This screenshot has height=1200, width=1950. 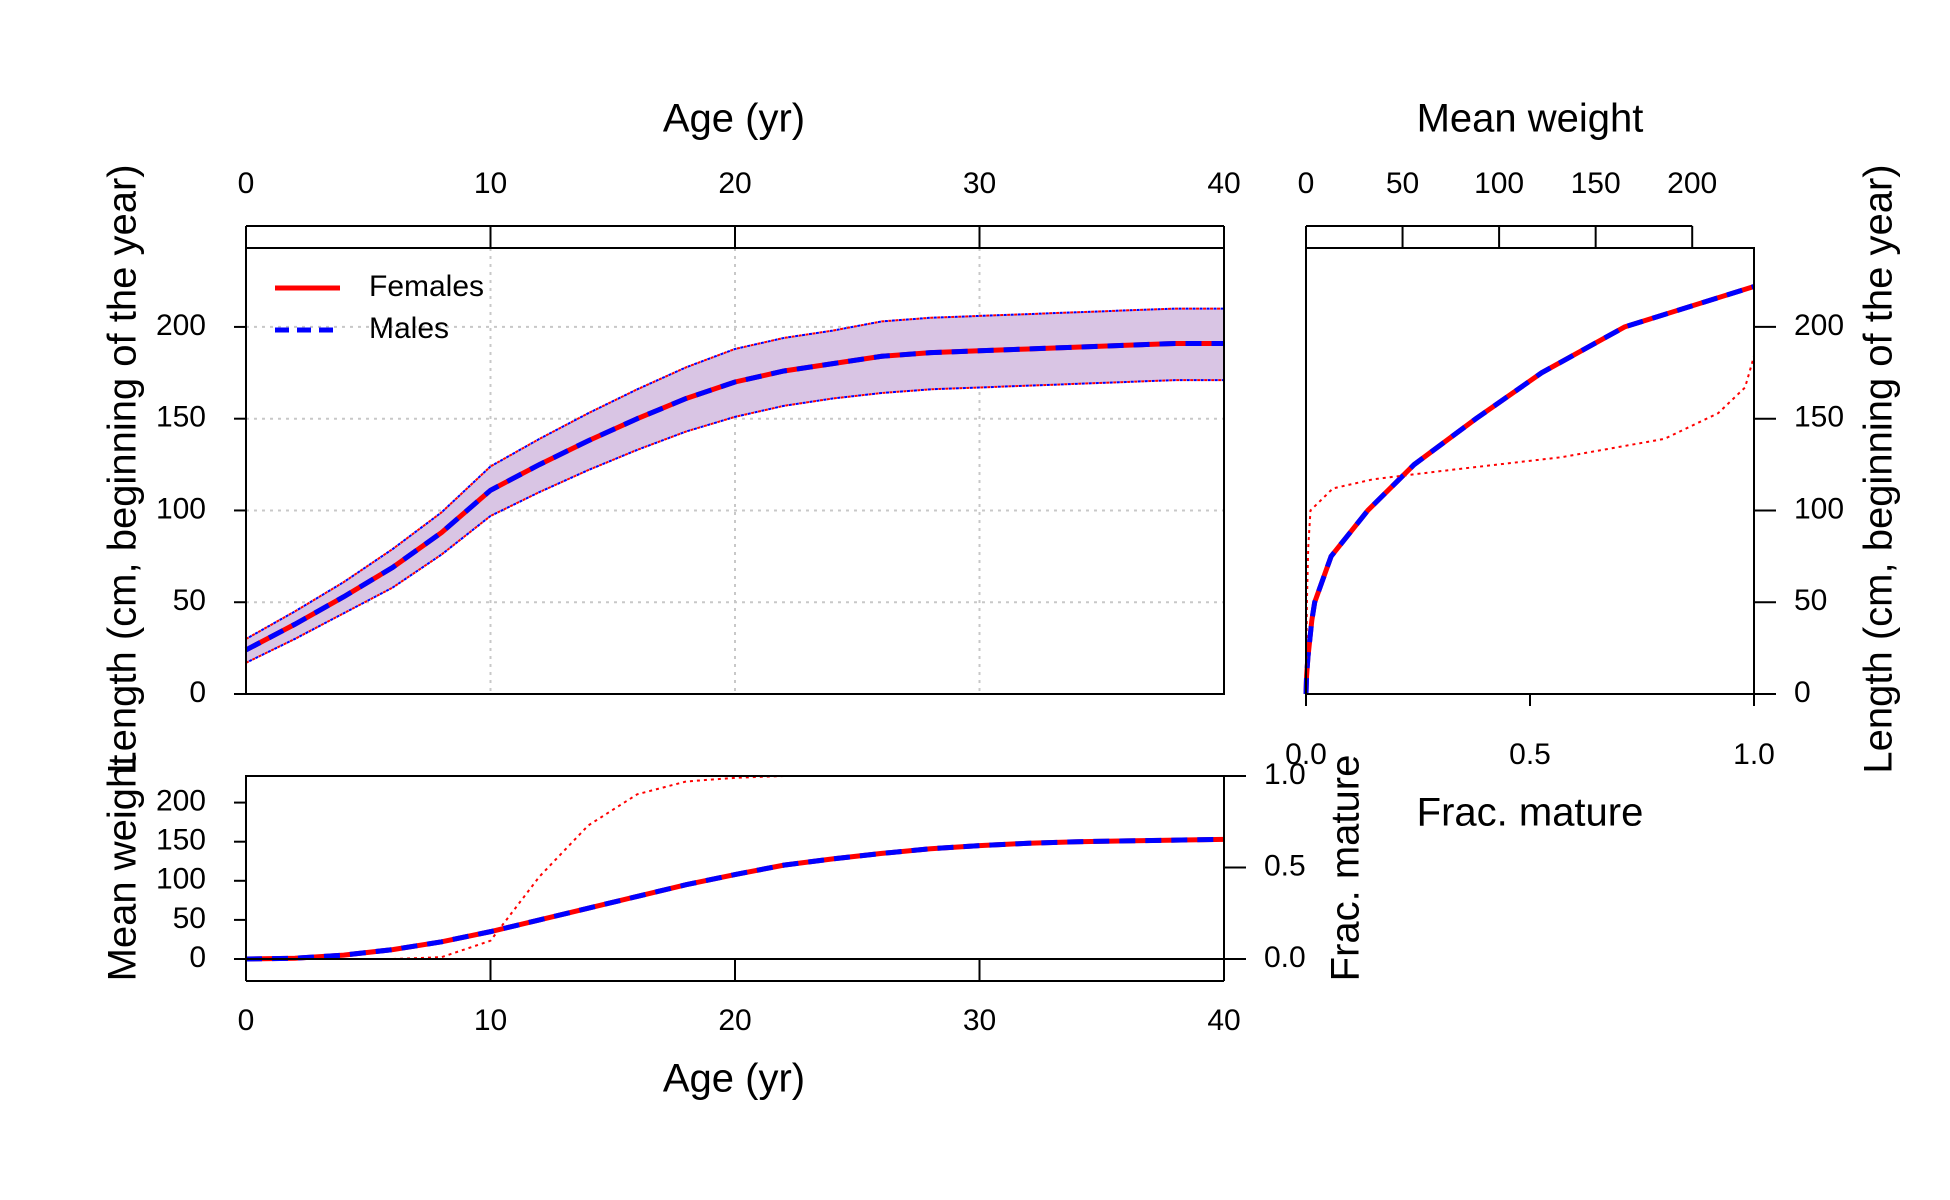 I want to click on x2-axis-title: Frac. mature, so click(x=1530, y=813).